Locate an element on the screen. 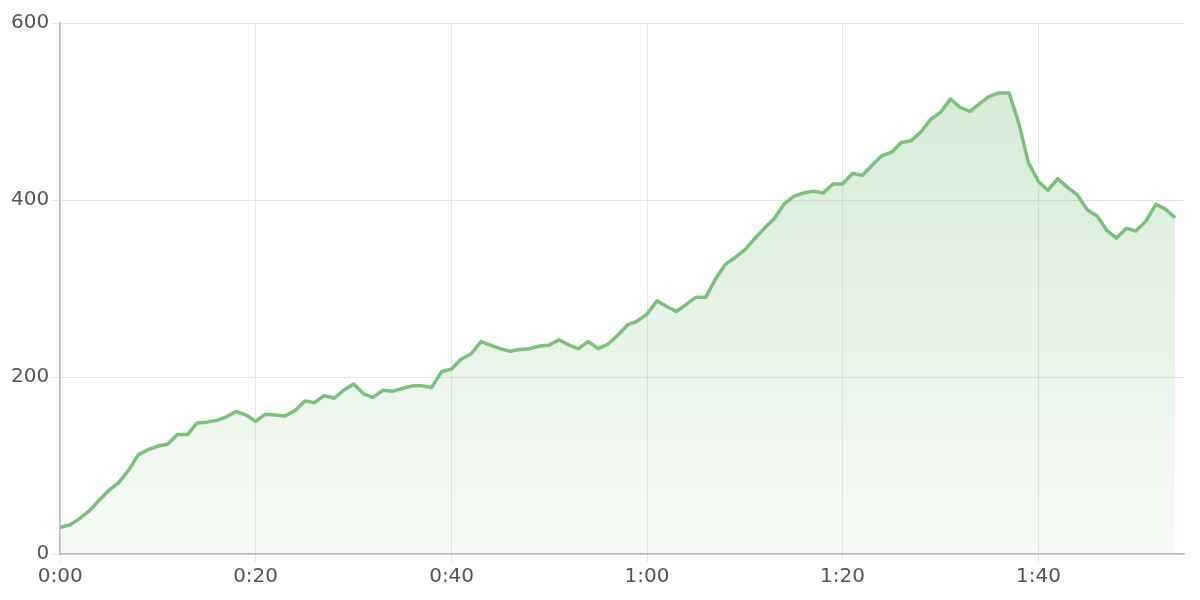  x-tick-label: 0:00 is located at coordinates (60, 575).